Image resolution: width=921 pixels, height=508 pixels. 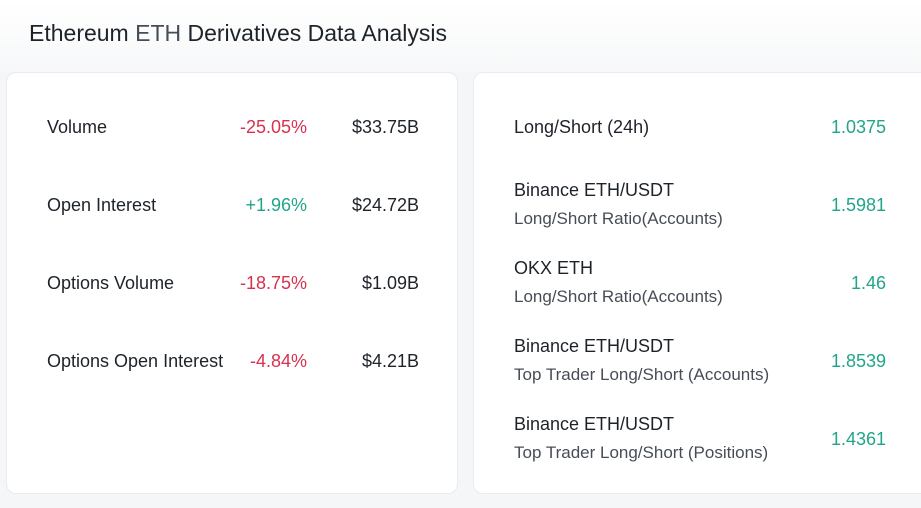 I want to click on ratio-label: OKX ETH, so click(x=554, y=268).